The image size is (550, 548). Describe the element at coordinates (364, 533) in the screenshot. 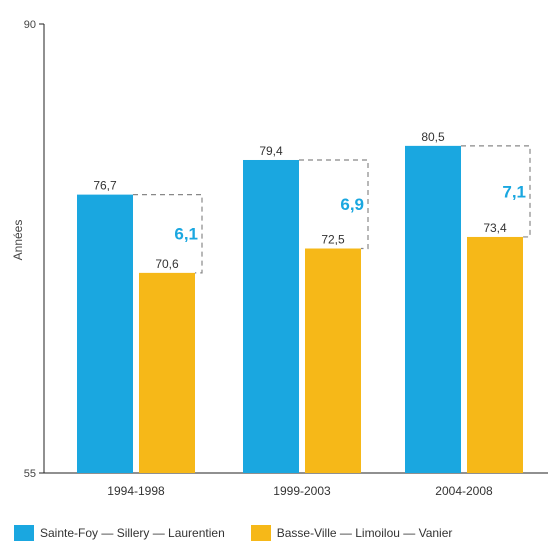

I see `legend-label-series-2: Basse-Ville — Limoilou — Vanier` at that location.